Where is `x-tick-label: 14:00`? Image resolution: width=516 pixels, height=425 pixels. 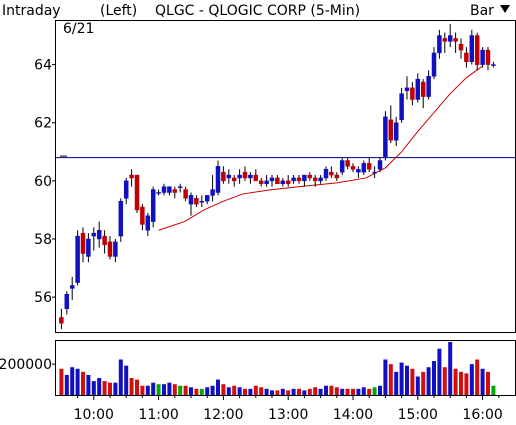
x-tick-label: 14:00 is located at coordinates (353, 415).